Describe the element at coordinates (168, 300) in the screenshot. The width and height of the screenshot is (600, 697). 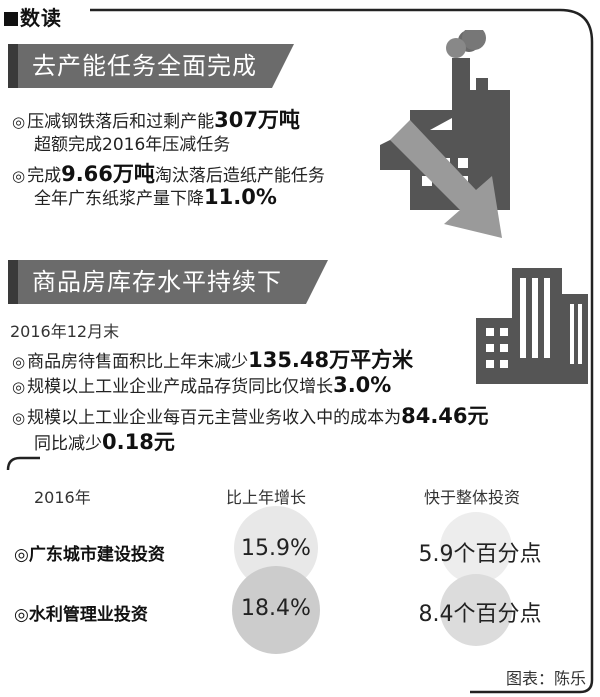
I see `section2-banner: 商品房库存水平持续下降` at that location.